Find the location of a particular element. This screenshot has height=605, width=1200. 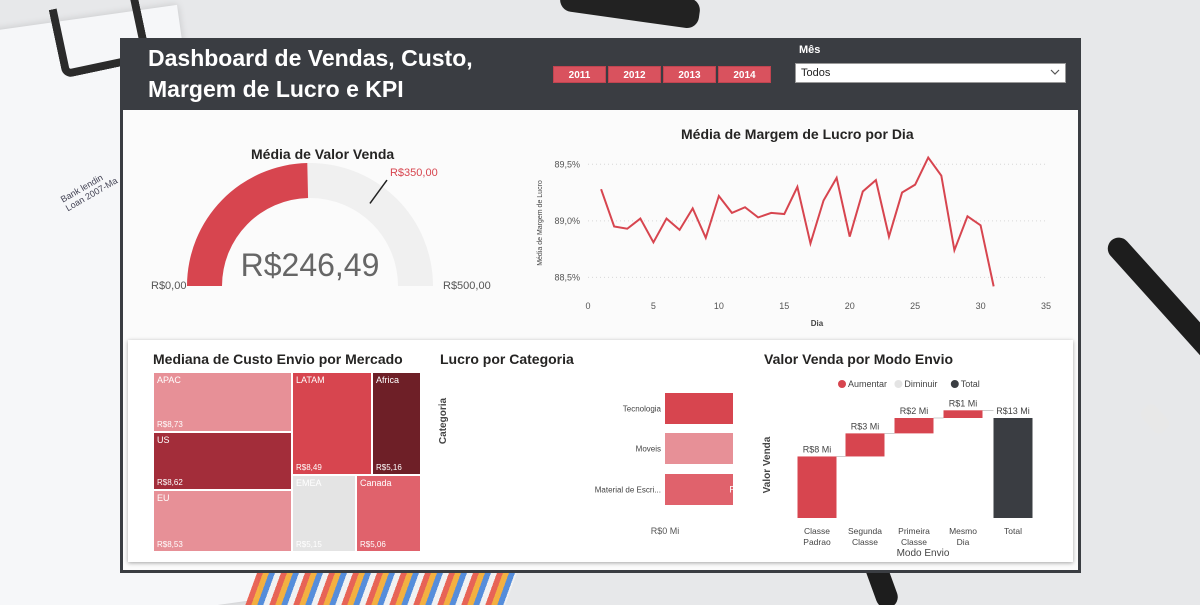

title-line-2: Margem de Lucro e KPI is located at coordinates (276, 89).